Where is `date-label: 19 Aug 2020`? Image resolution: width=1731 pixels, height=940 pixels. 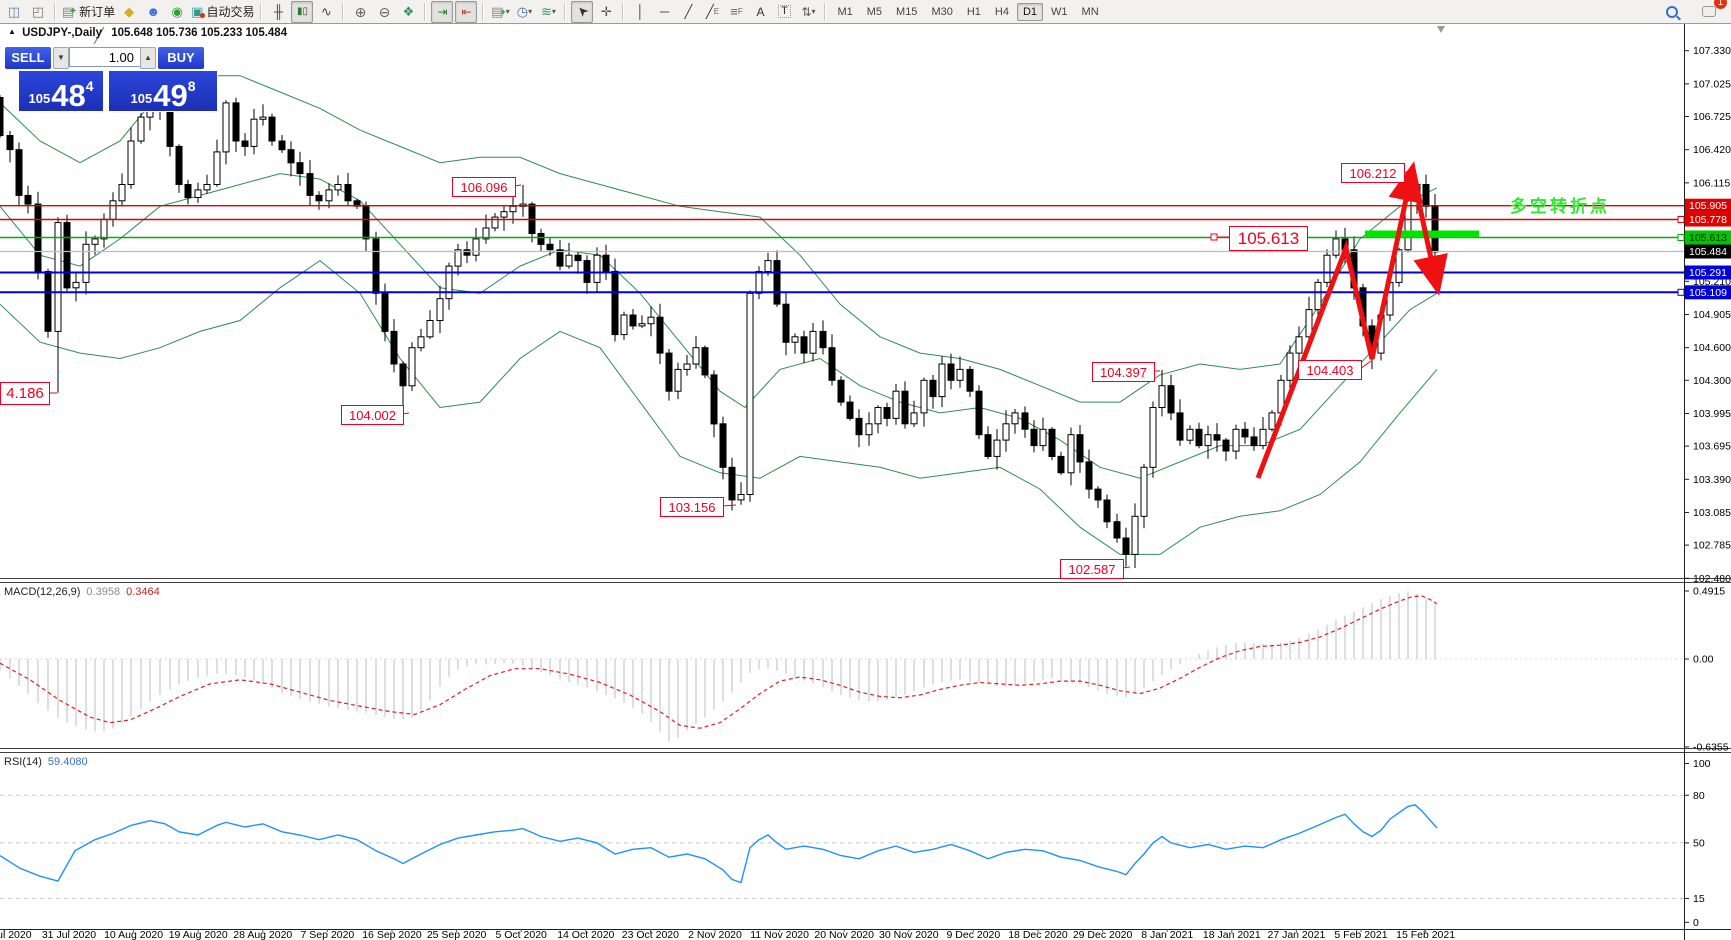
date-label: 19 Aug 2020 is located at coordinates (198, 934).